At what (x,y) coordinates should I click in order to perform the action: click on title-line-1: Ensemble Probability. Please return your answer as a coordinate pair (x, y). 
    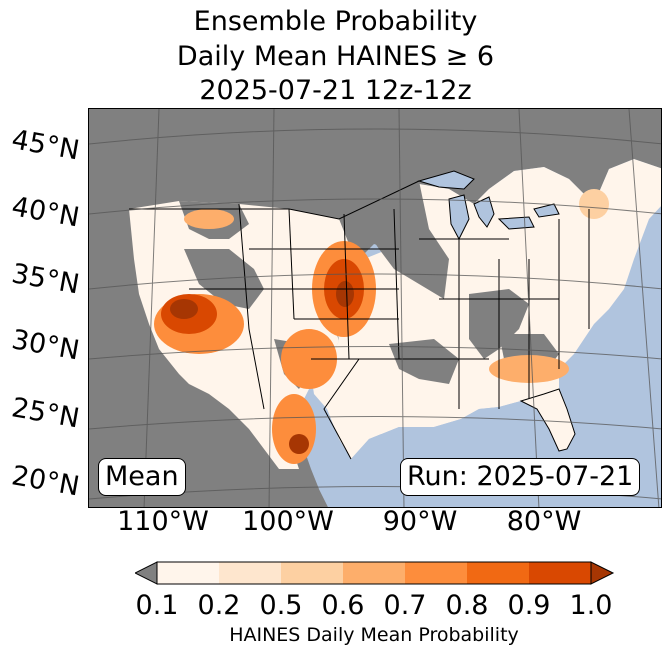
    Looking at the image, I should click on (335, 21).